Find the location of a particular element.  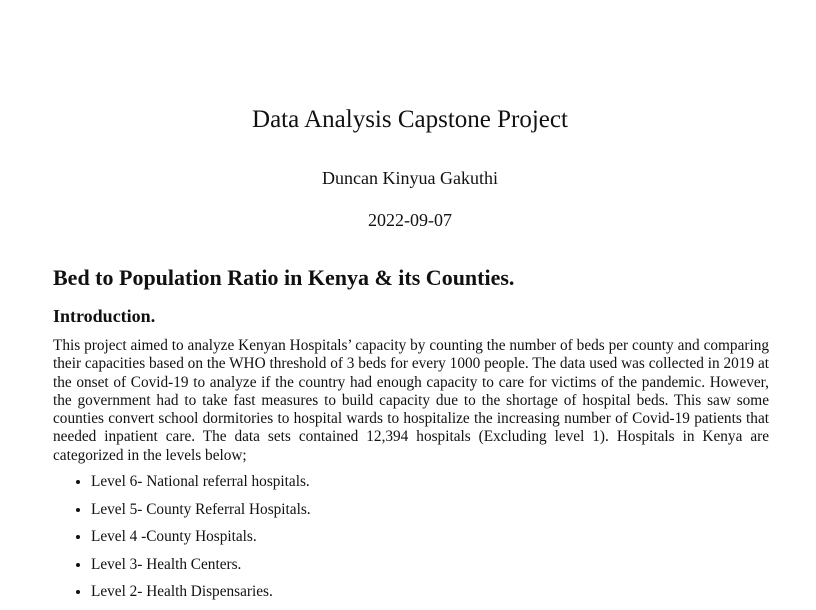

doc-title: Data Analysis Capstone Project is located at coordinates (410, 119).